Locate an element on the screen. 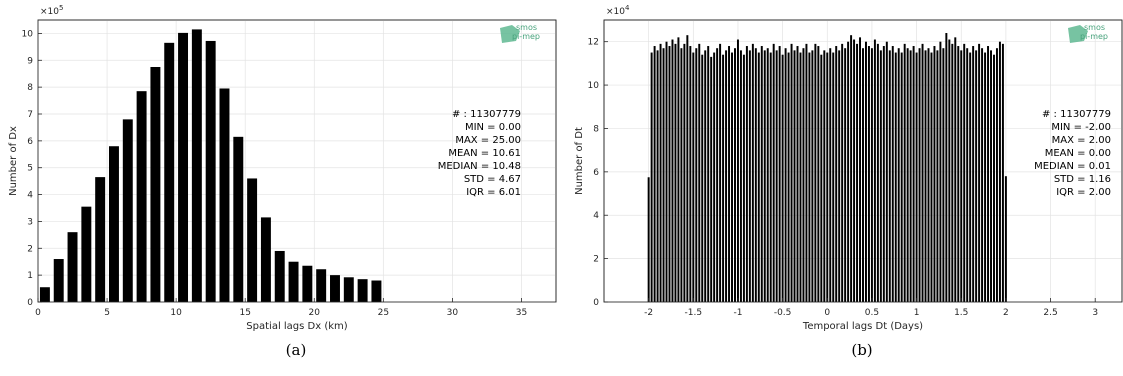 This screenshot has height=376, width=1123. stat-line: MEDIAN = 0.01 is located at coordinates (1072, 166).